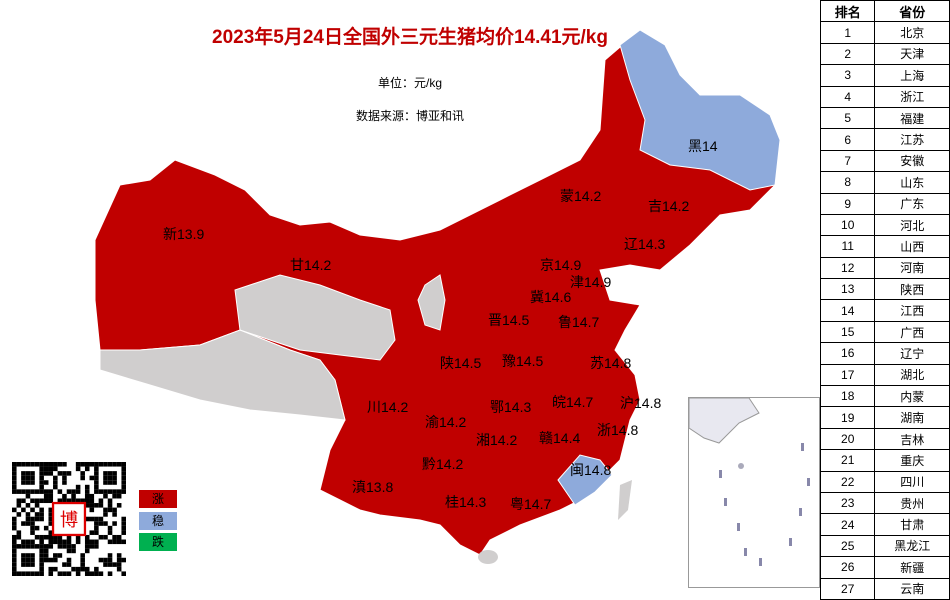  I want to click on province-cell: 广西, so click(912, 332).